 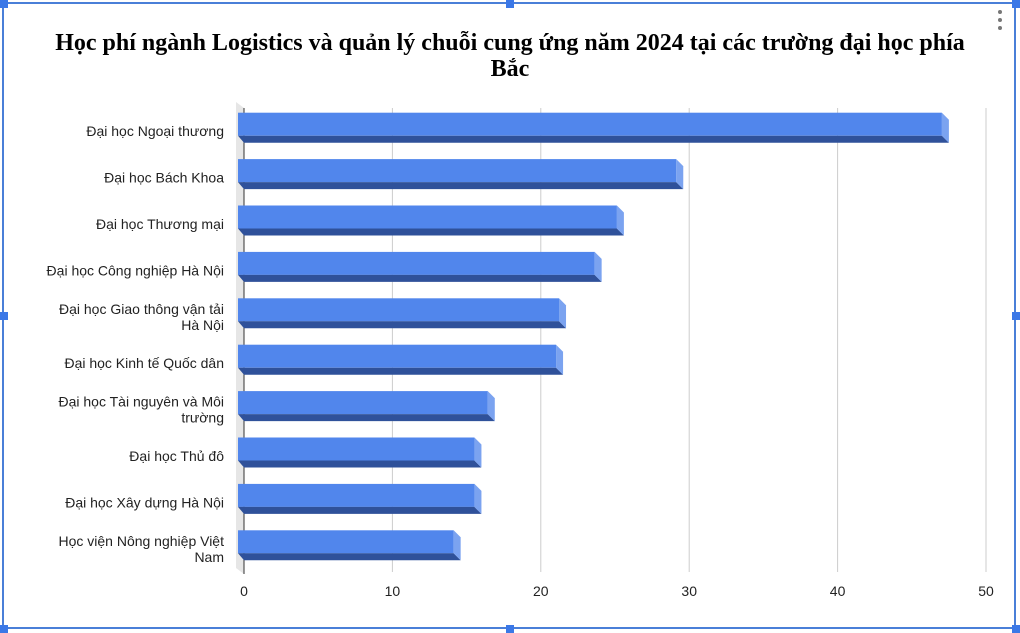 What do you see at coordinates (244, 591) in the screenshot?
I see `x-tick-label-0: 0` at bounding box center [244, 591].